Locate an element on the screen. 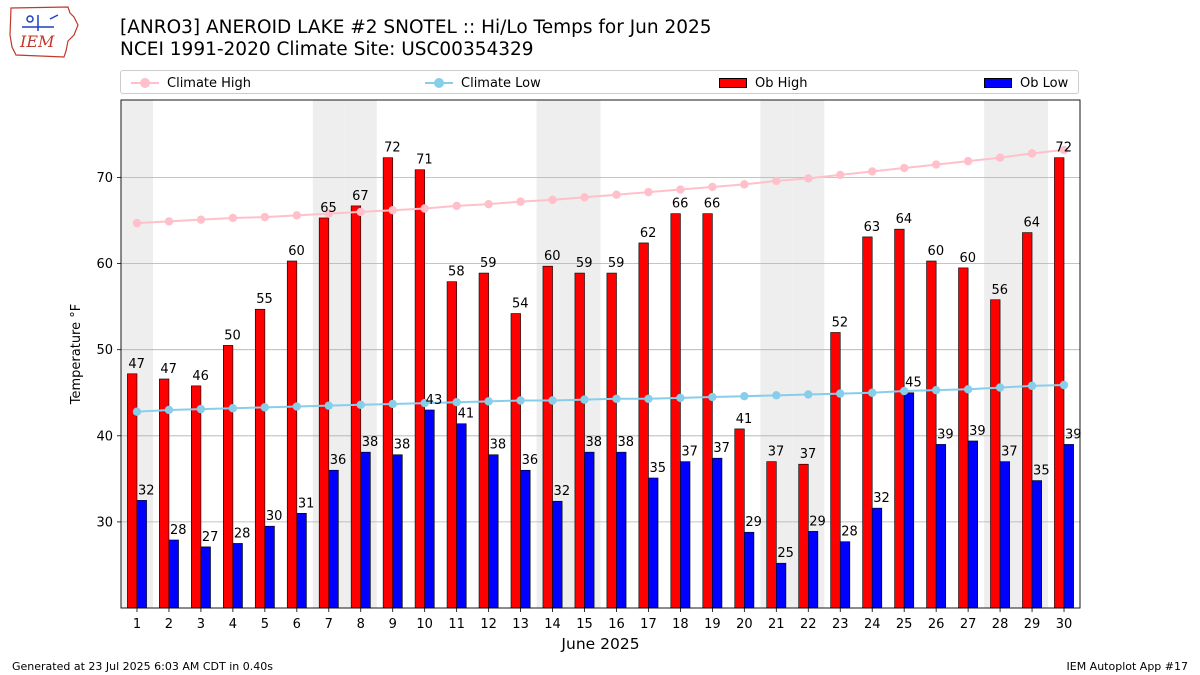 The image size is (1200, 675). y-tick-label: 50 is located at coordinates (104, 350).